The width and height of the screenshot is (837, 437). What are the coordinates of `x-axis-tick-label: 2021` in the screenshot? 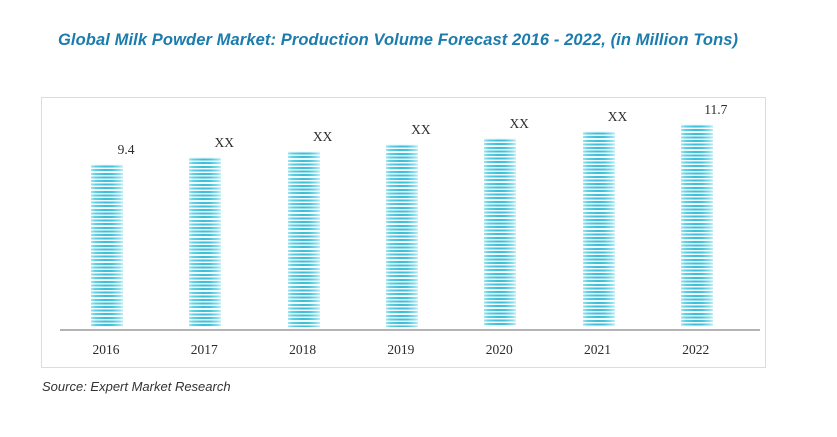 It's located at (597, 349).